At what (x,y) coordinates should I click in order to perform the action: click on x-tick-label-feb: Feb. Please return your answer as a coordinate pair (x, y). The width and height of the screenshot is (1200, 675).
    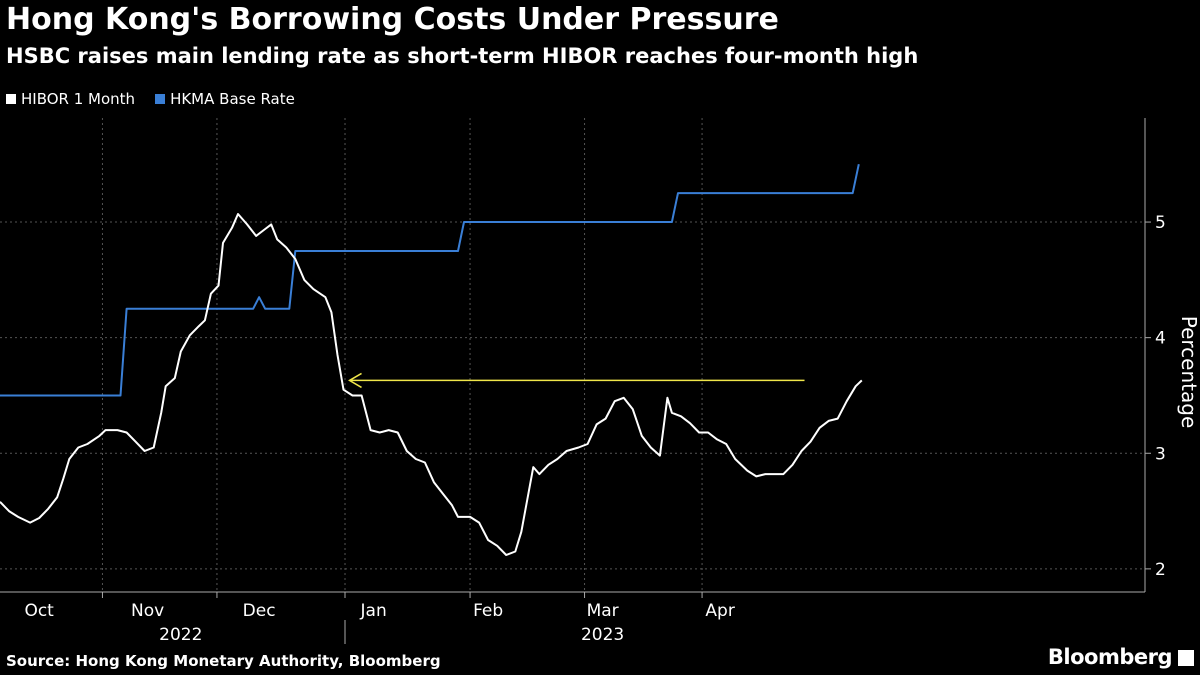
    Looking at the image, I should click on (488, 611).